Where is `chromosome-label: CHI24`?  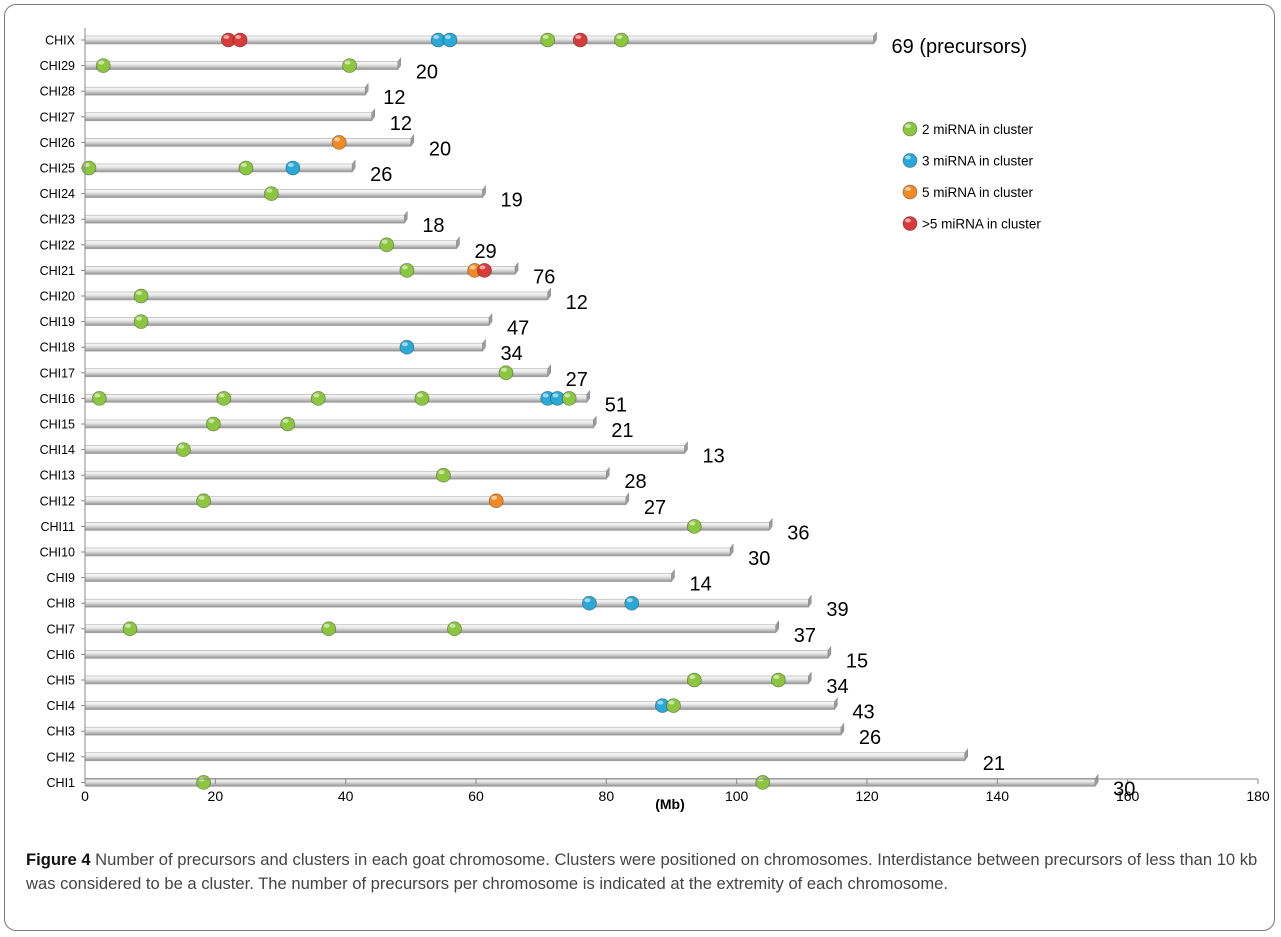 chromosome-label: CHI24 is located at coordinates (57, 194).